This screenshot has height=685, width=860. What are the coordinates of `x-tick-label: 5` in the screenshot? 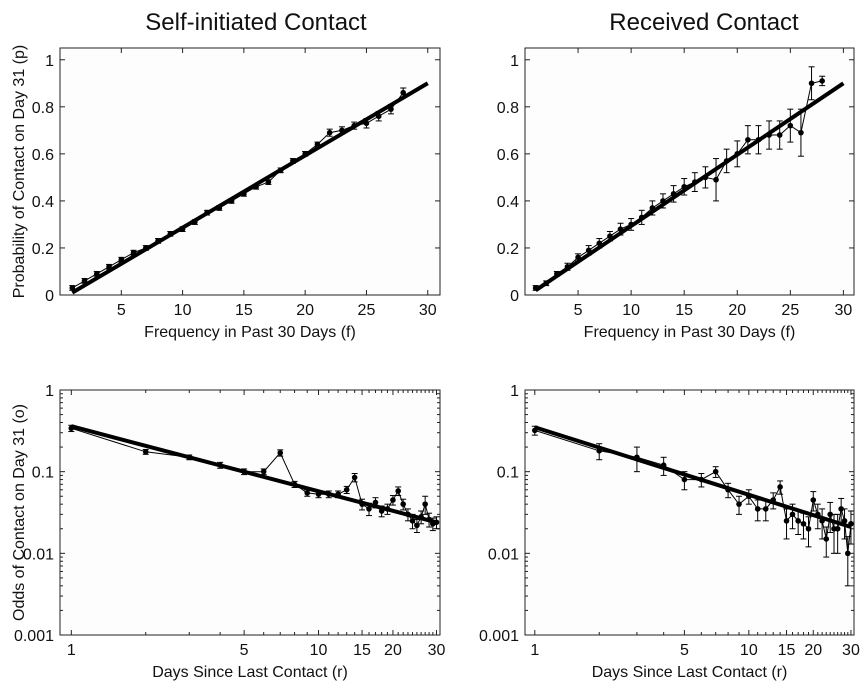 It's located at (578, 310).